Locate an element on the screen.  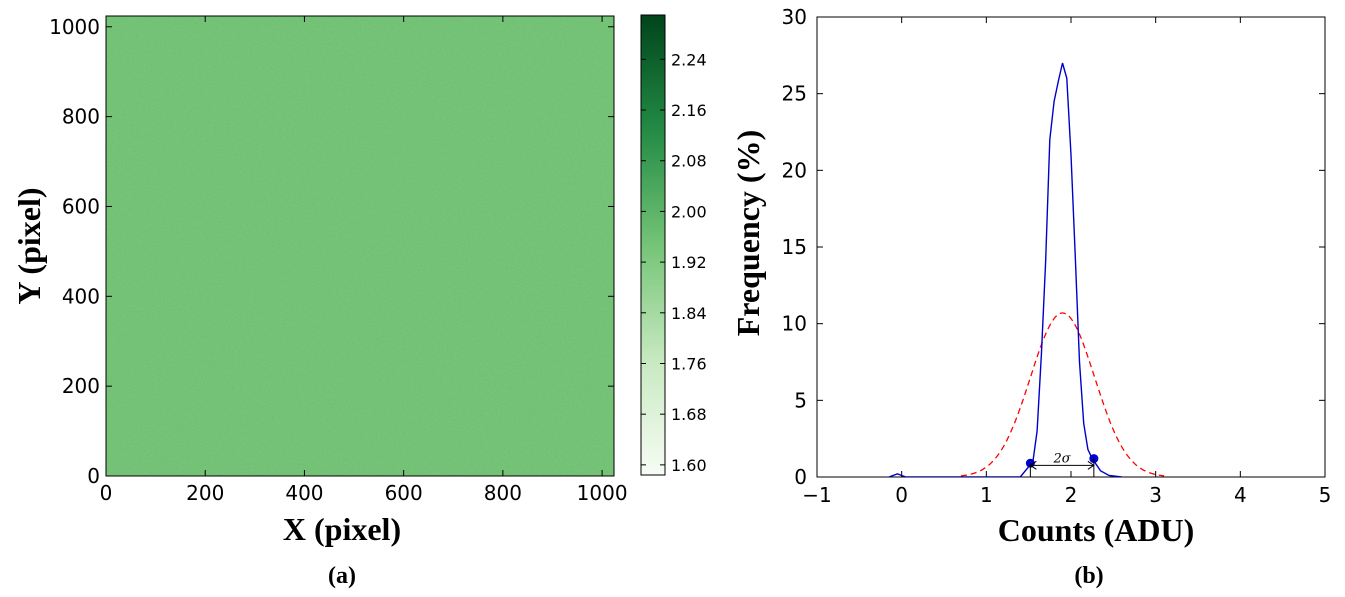
series-histogram is located at coordinates (1005, 269).